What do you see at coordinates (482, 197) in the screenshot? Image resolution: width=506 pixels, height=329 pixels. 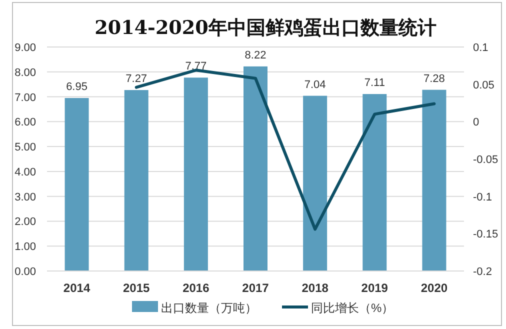 I see `y2-tick-label: -0.1` at bounding box center [482, 197].